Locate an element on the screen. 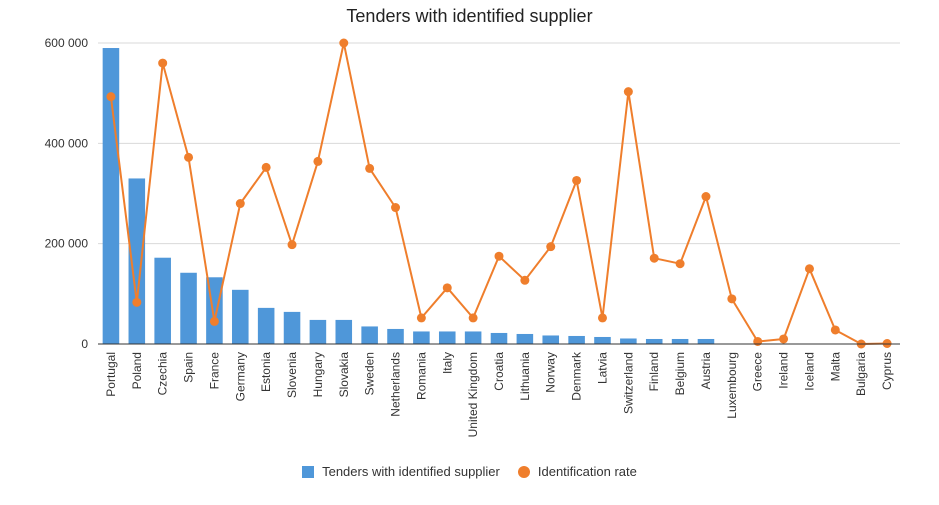 The width and height of the screenshot is (939, 505). legend-label-rate: Identification rate is located at coordinates (587, 471).